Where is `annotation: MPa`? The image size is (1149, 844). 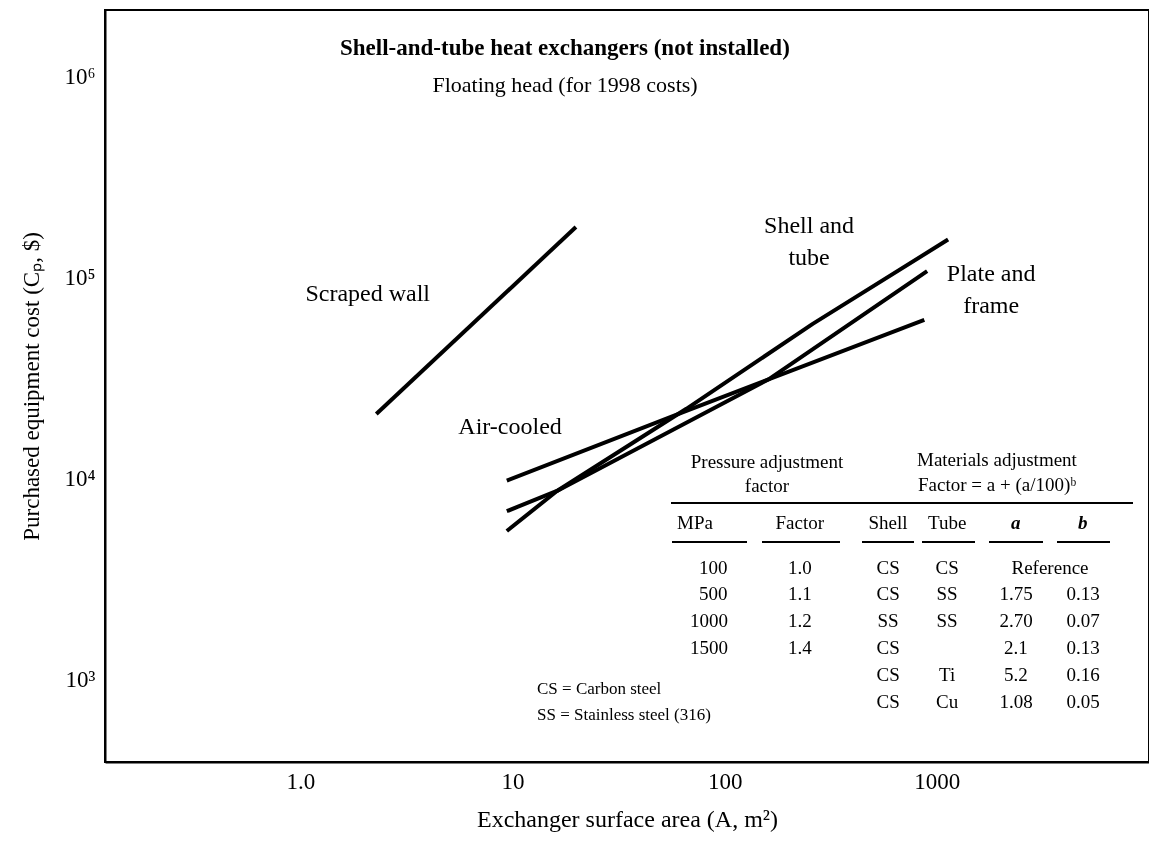
annotation: MPa is located at coordinates (695, 523).